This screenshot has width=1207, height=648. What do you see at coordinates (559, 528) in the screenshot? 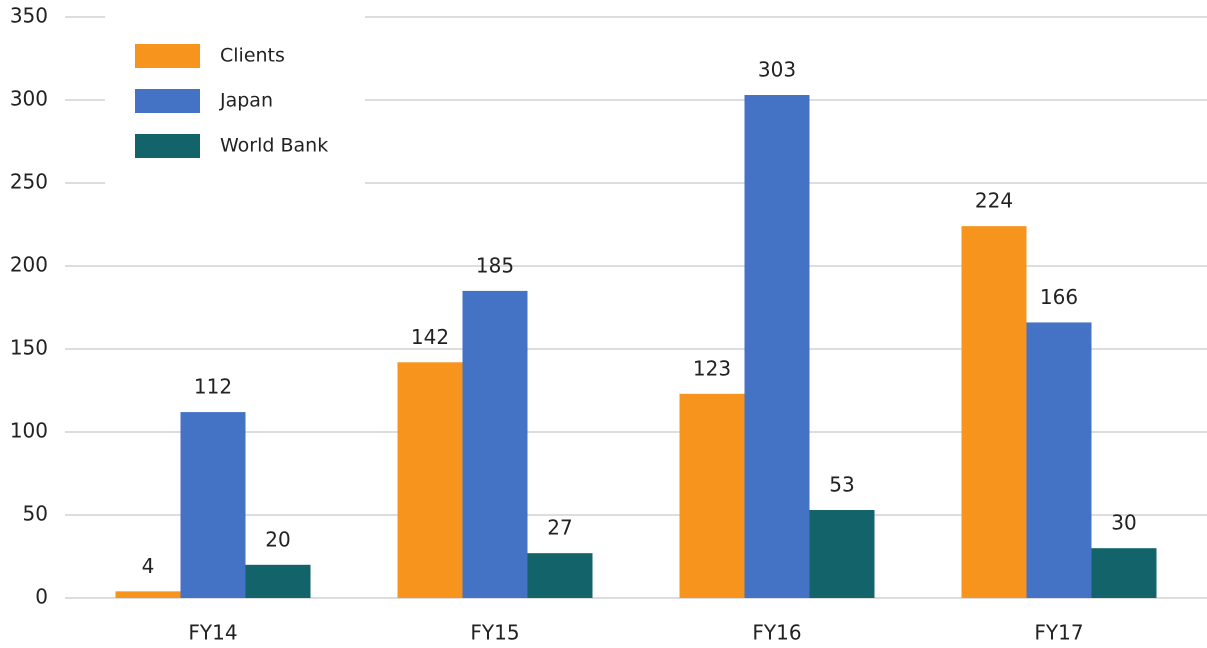
I see `data-label: 27` at bounding box center [559, 528].